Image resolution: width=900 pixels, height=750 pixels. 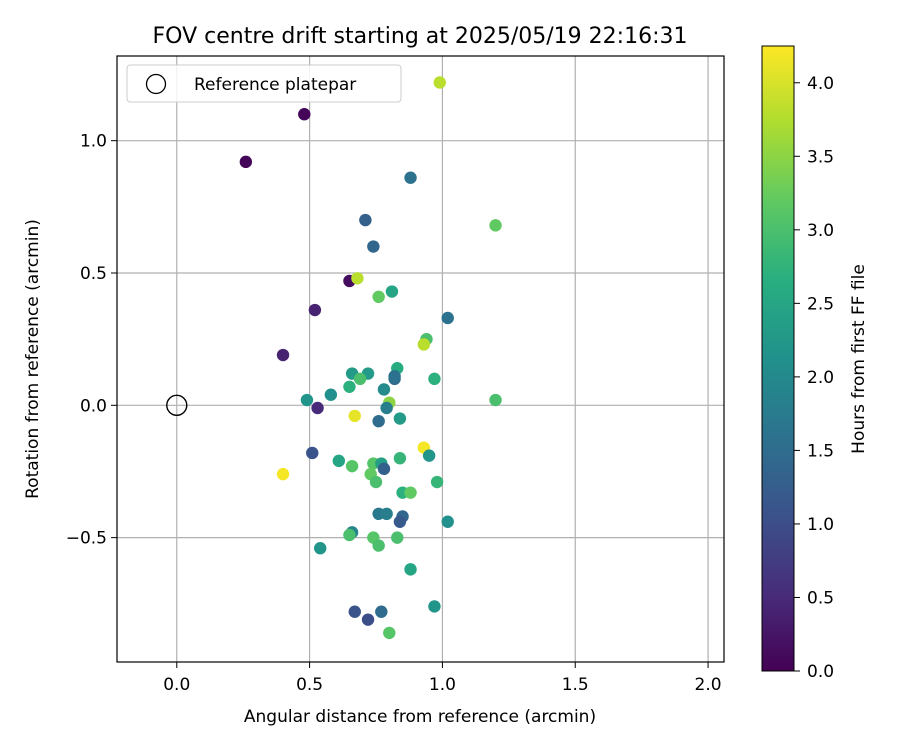 What do you see at coordinates (820, 378) in the screenshot?
I see `colorbar-tick-label: 2.0` at bounding box center [820, 378].